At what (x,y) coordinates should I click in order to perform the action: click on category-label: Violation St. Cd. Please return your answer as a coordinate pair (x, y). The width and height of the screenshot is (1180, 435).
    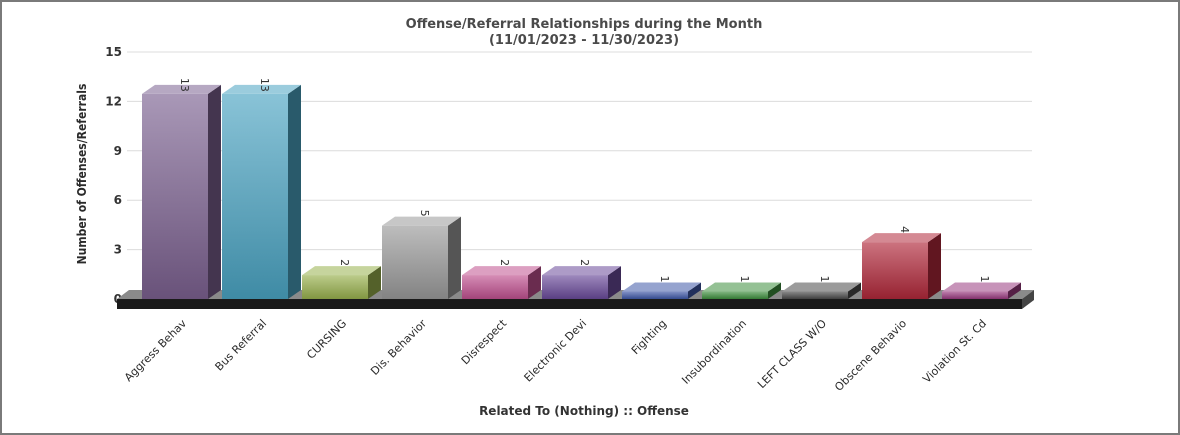
    Looking at the image, I should click on (954, 351).